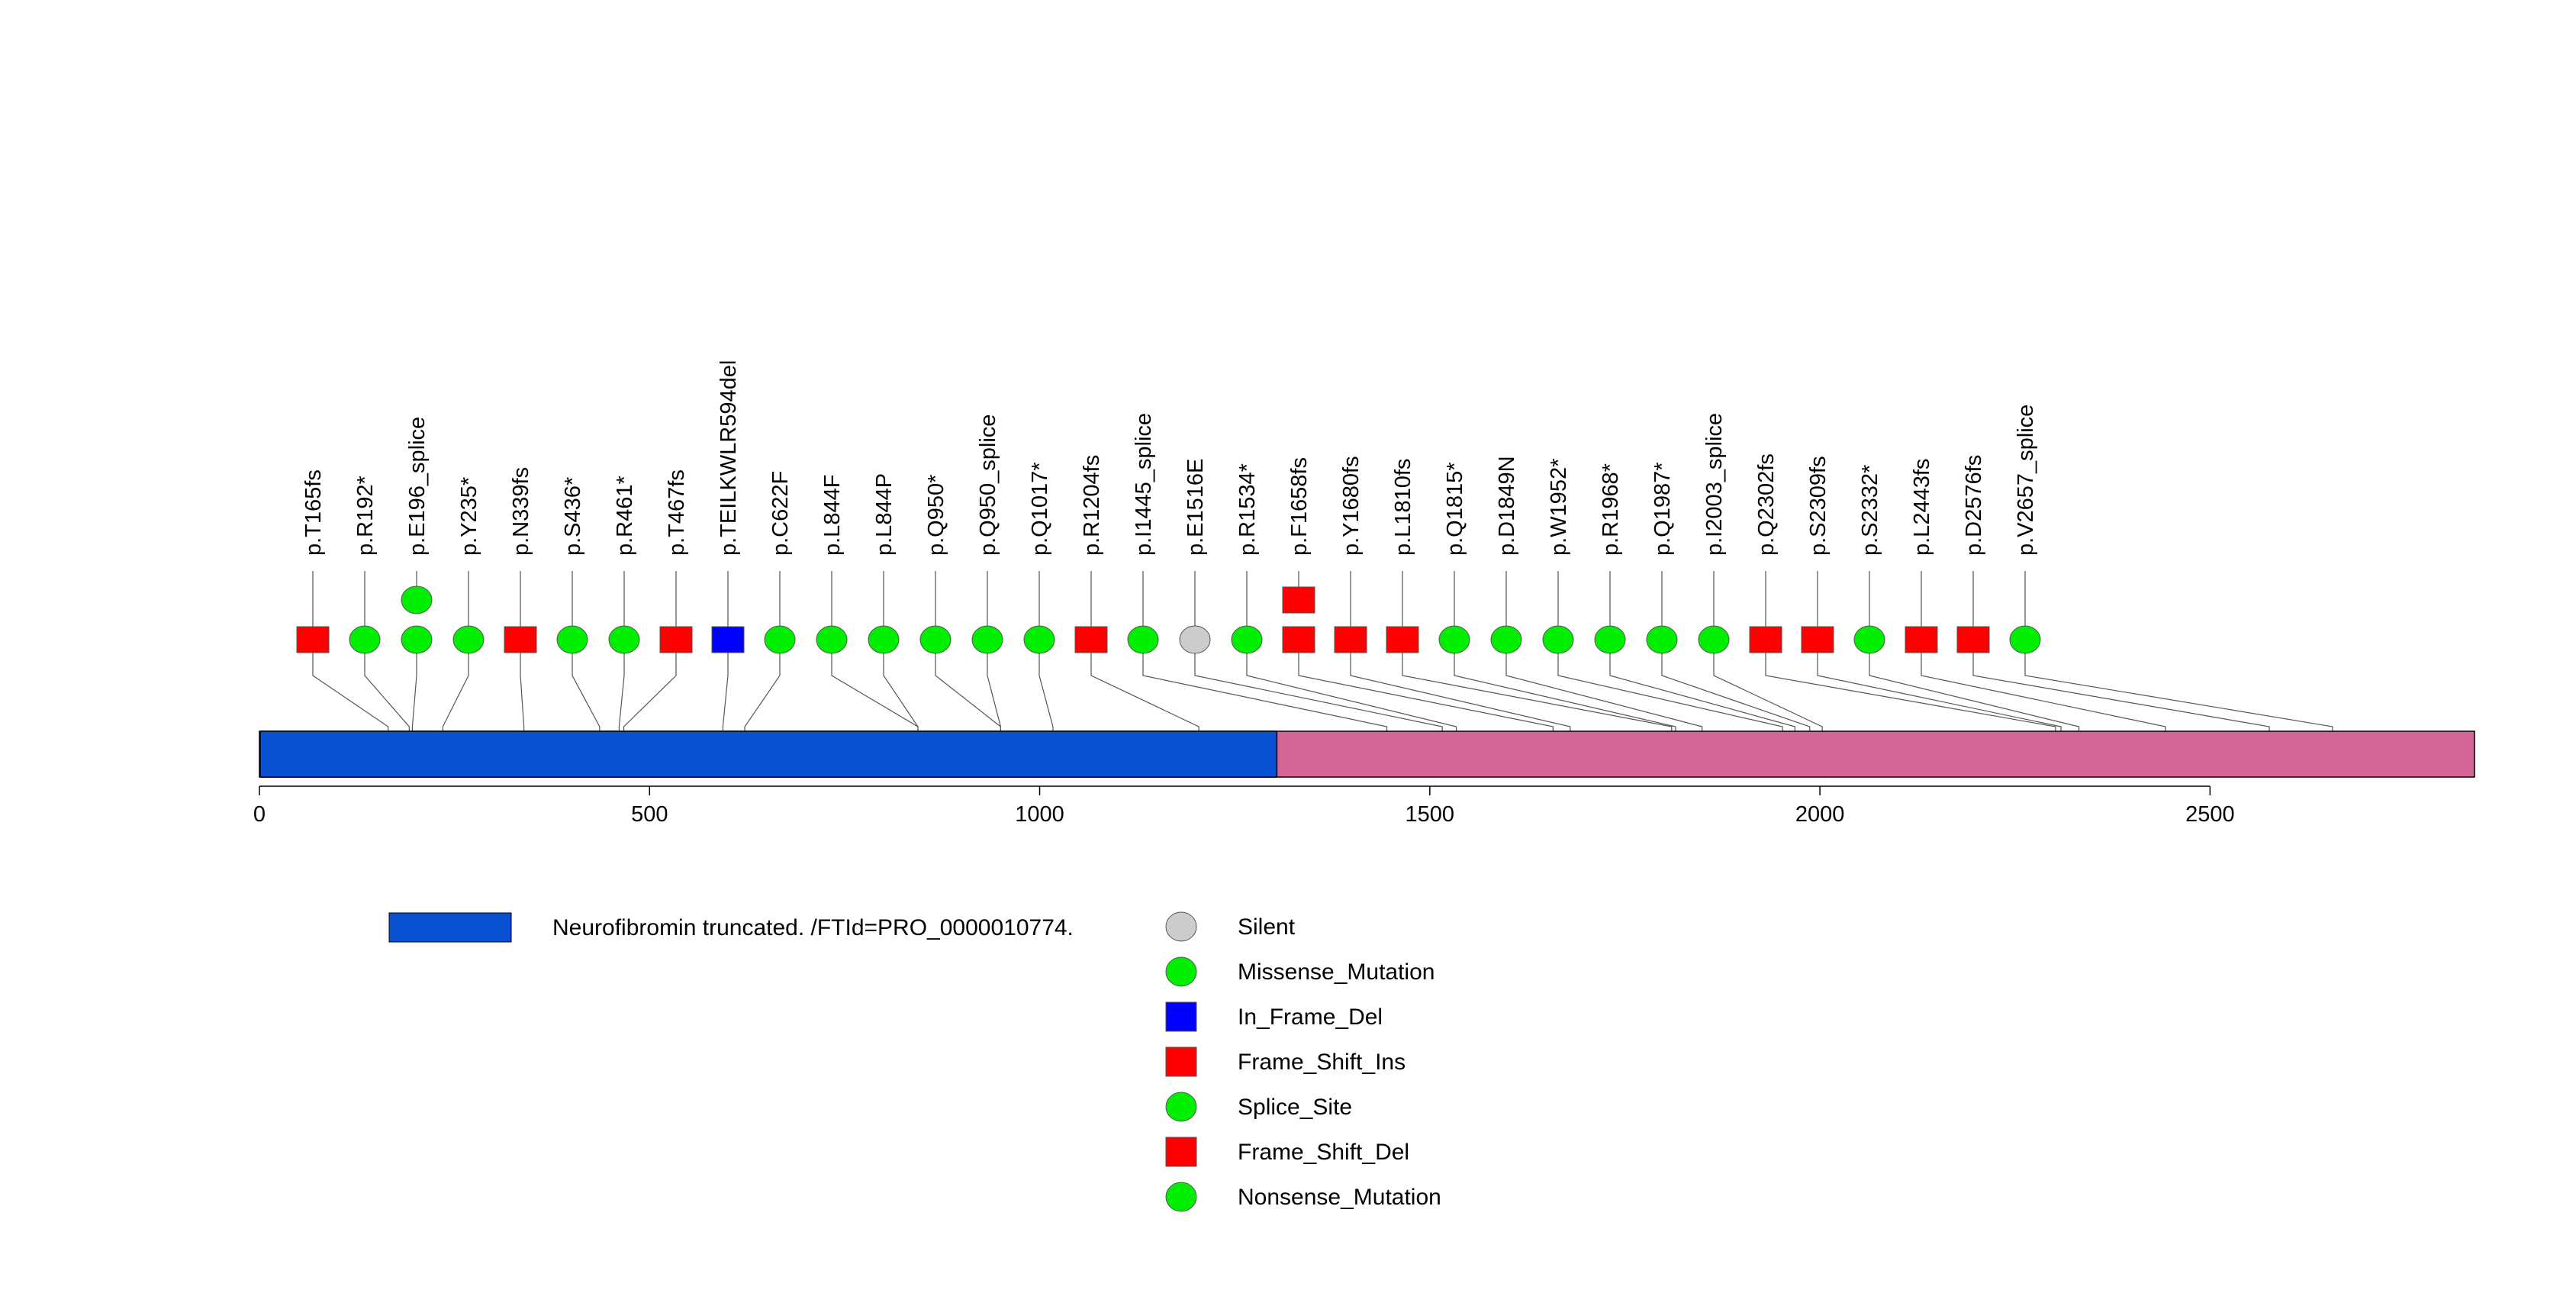  Describe the element at coordinates (1339, 1198) in the screenshot. I see `legend-label: Nonsense_Mutation` at that location.